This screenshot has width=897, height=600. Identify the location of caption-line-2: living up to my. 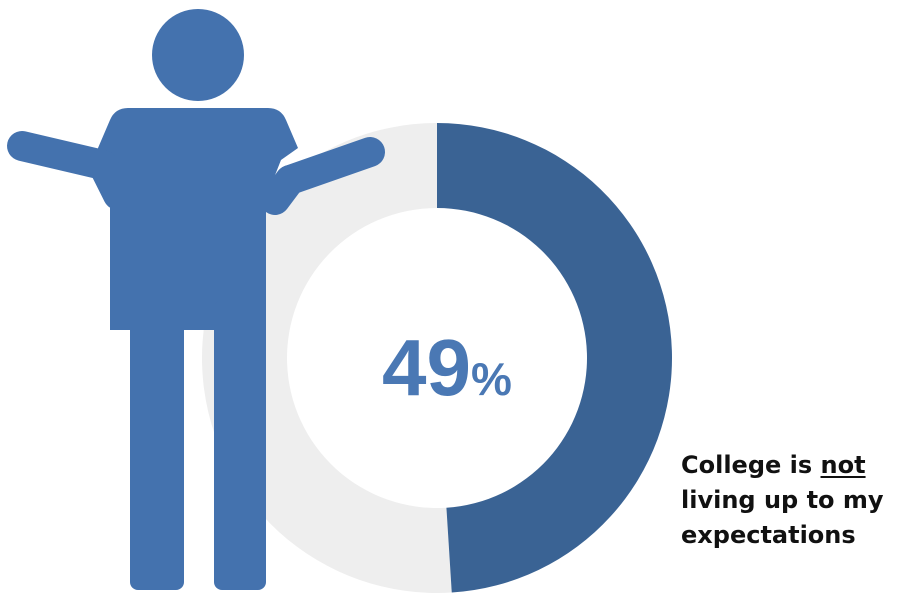
(782, 500).